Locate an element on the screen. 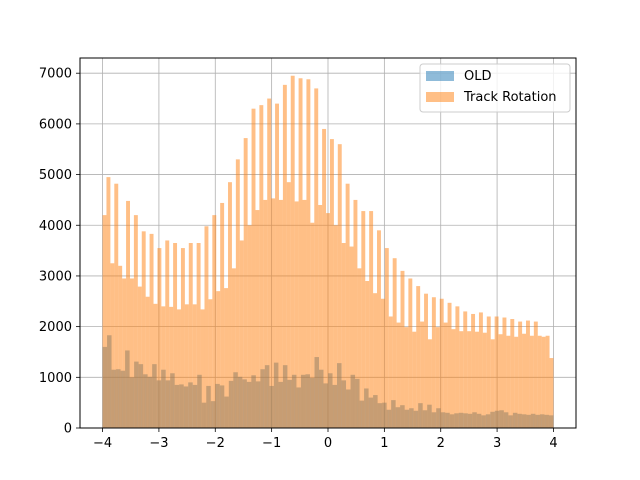  legend-swatch-track-rotation is located at coordinates (440, 97).